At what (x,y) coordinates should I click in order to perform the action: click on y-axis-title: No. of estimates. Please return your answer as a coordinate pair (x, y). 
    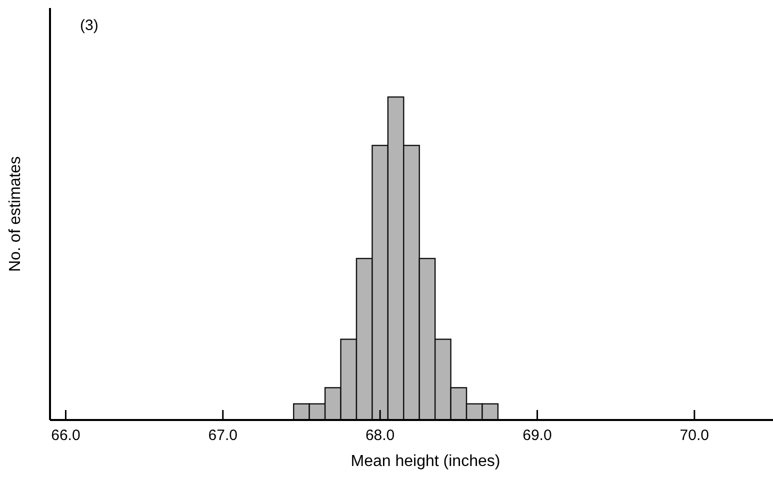
    Looking at the image, I should click on (15, 214).